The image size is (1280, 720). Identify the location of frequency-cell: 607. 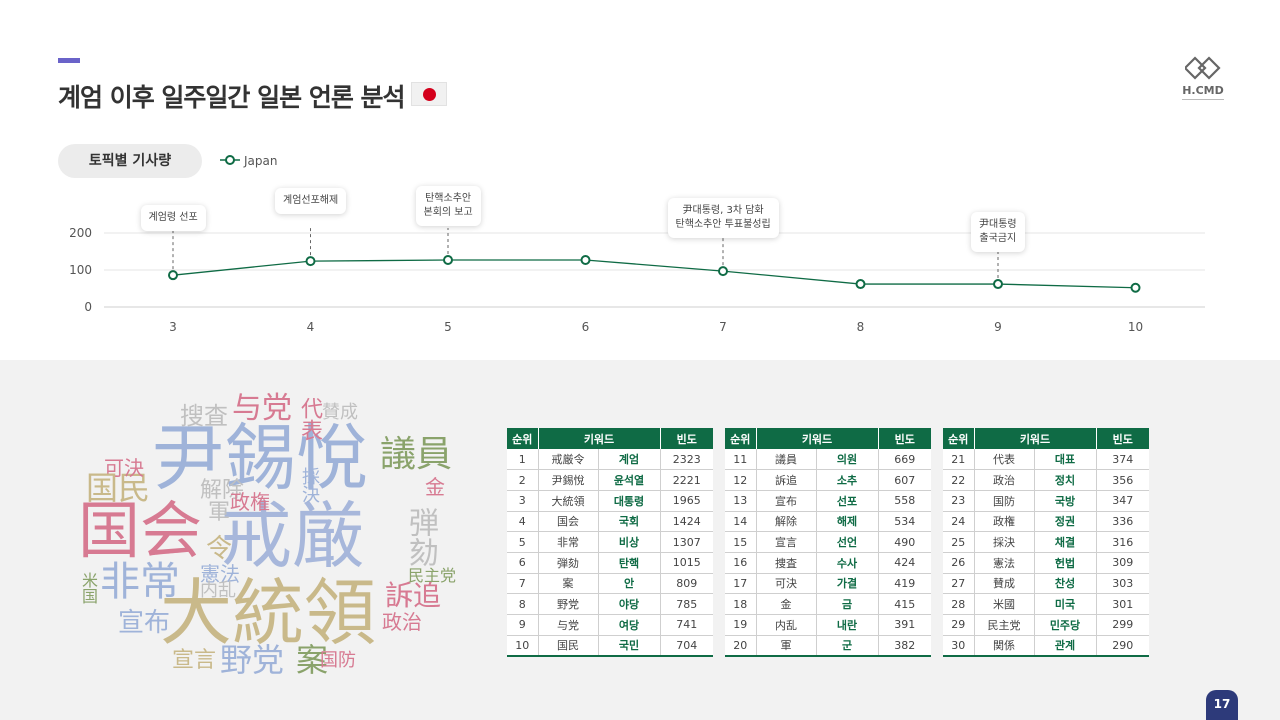
(904, 480).